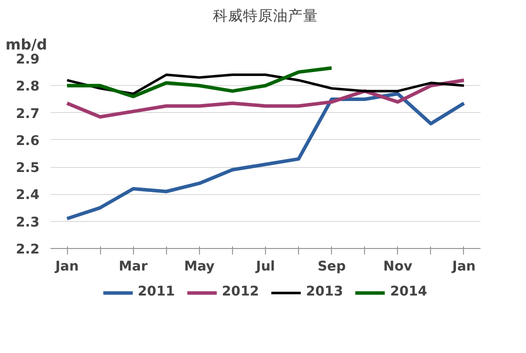 The width and height of the screenshot is (526, 353). What do you see at coordinates (28, 196) in the screenshot?
I see `y-tick-label: 2.4` at bounding box center [28, 196].